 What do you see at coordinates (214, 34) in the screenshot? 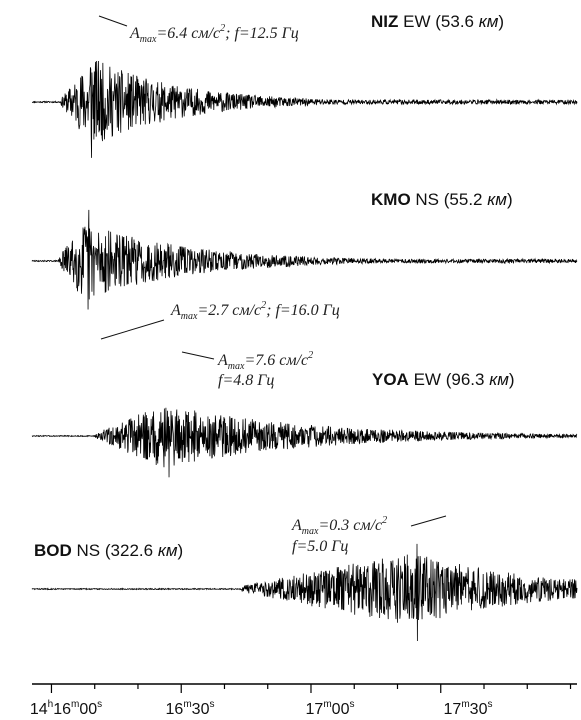
I see `annotation-niz: Amax=6.4 см/с2; f=12.5 Гц` at bounding box center [214, 34].